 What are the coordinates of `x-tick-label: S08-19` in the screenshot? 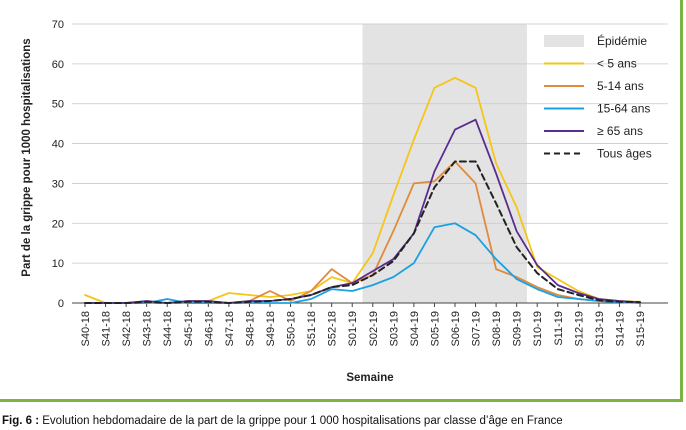 It's located at (497, 328).